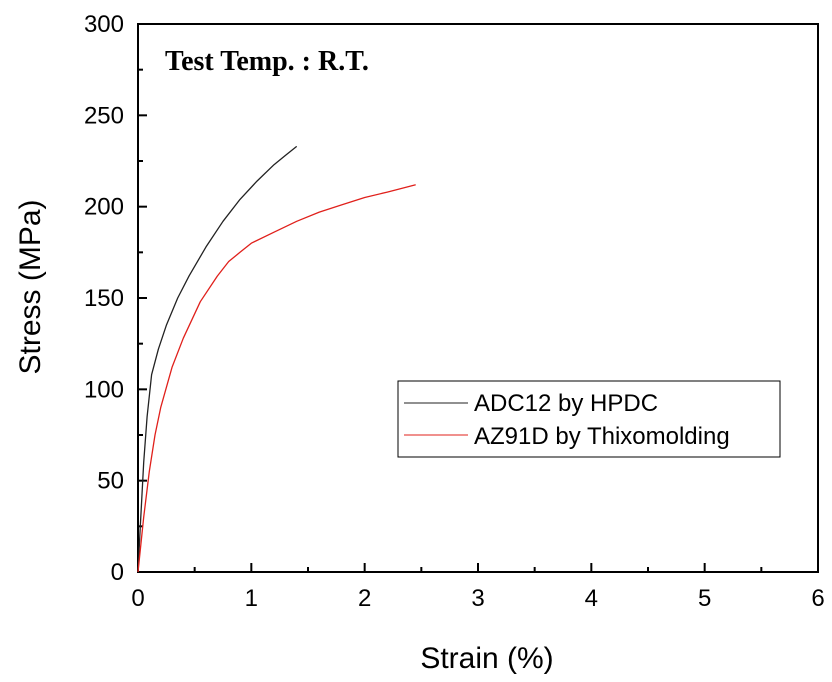 The height and width of the screenshot is (682, 832). Describe the element at coordinates (267, 61) in the screenshot. I see `annotation-text: Test Temp. : R.T.` at that location.